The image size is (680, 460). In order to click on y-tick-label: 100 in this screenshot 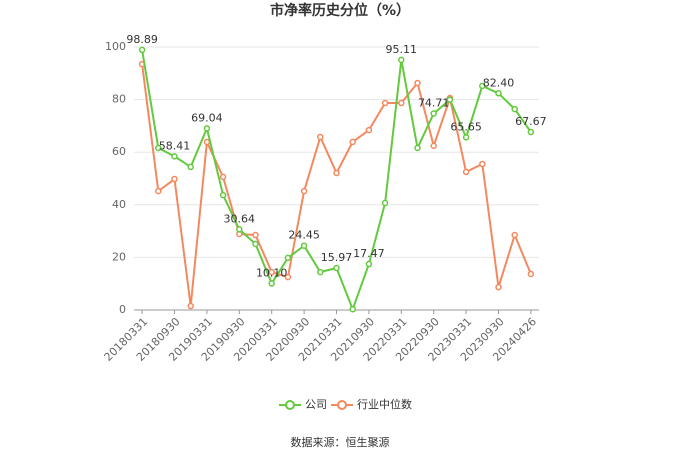, I will do `click(115, 46)`.